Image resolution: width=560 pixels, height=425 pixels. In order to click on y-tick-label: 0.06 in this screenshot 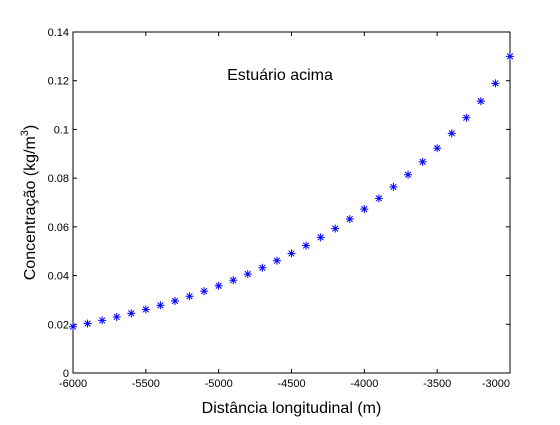, I will do `click(58, 228)`.